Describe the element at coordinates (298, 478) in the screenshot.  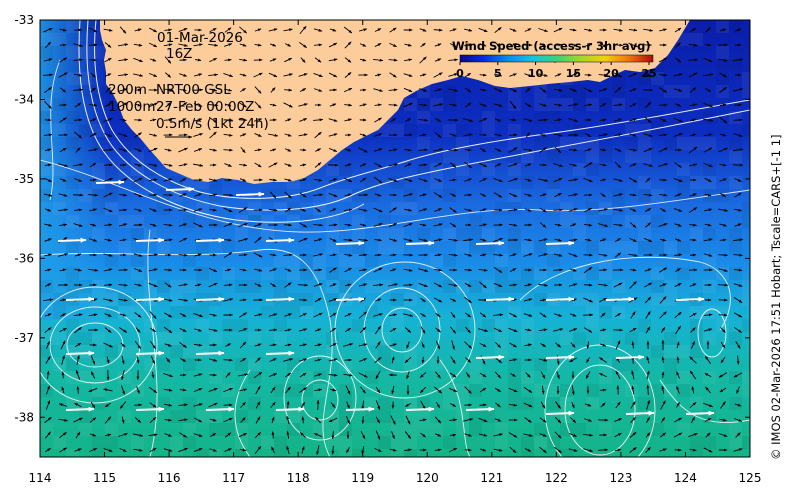
I see `x-tick-label: 118` at that location.